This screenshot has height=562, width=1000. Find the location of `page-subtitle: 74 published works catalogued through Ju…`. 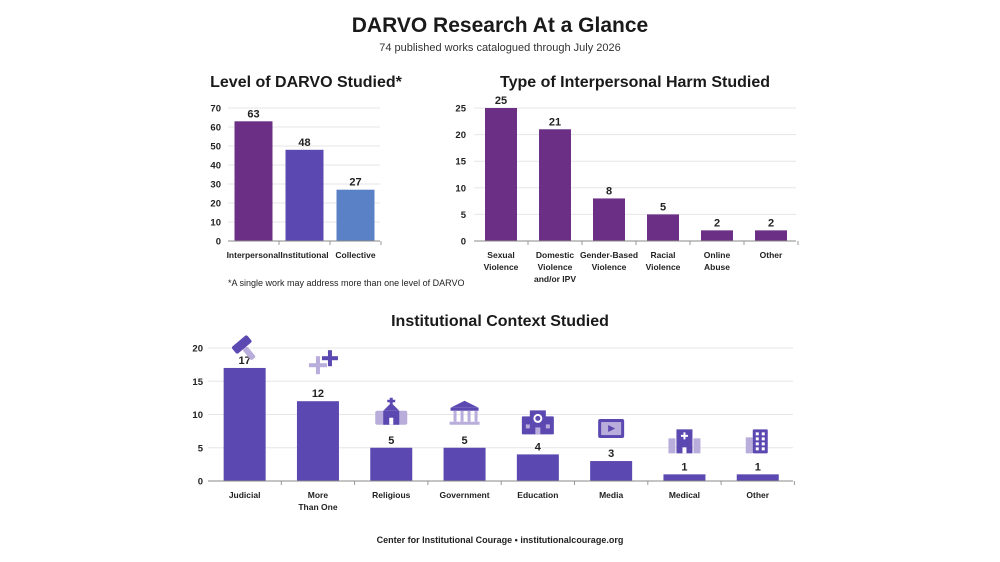

page-subtitle: 74 published works catalogued through Ju… is located at coordinates (500, 48).